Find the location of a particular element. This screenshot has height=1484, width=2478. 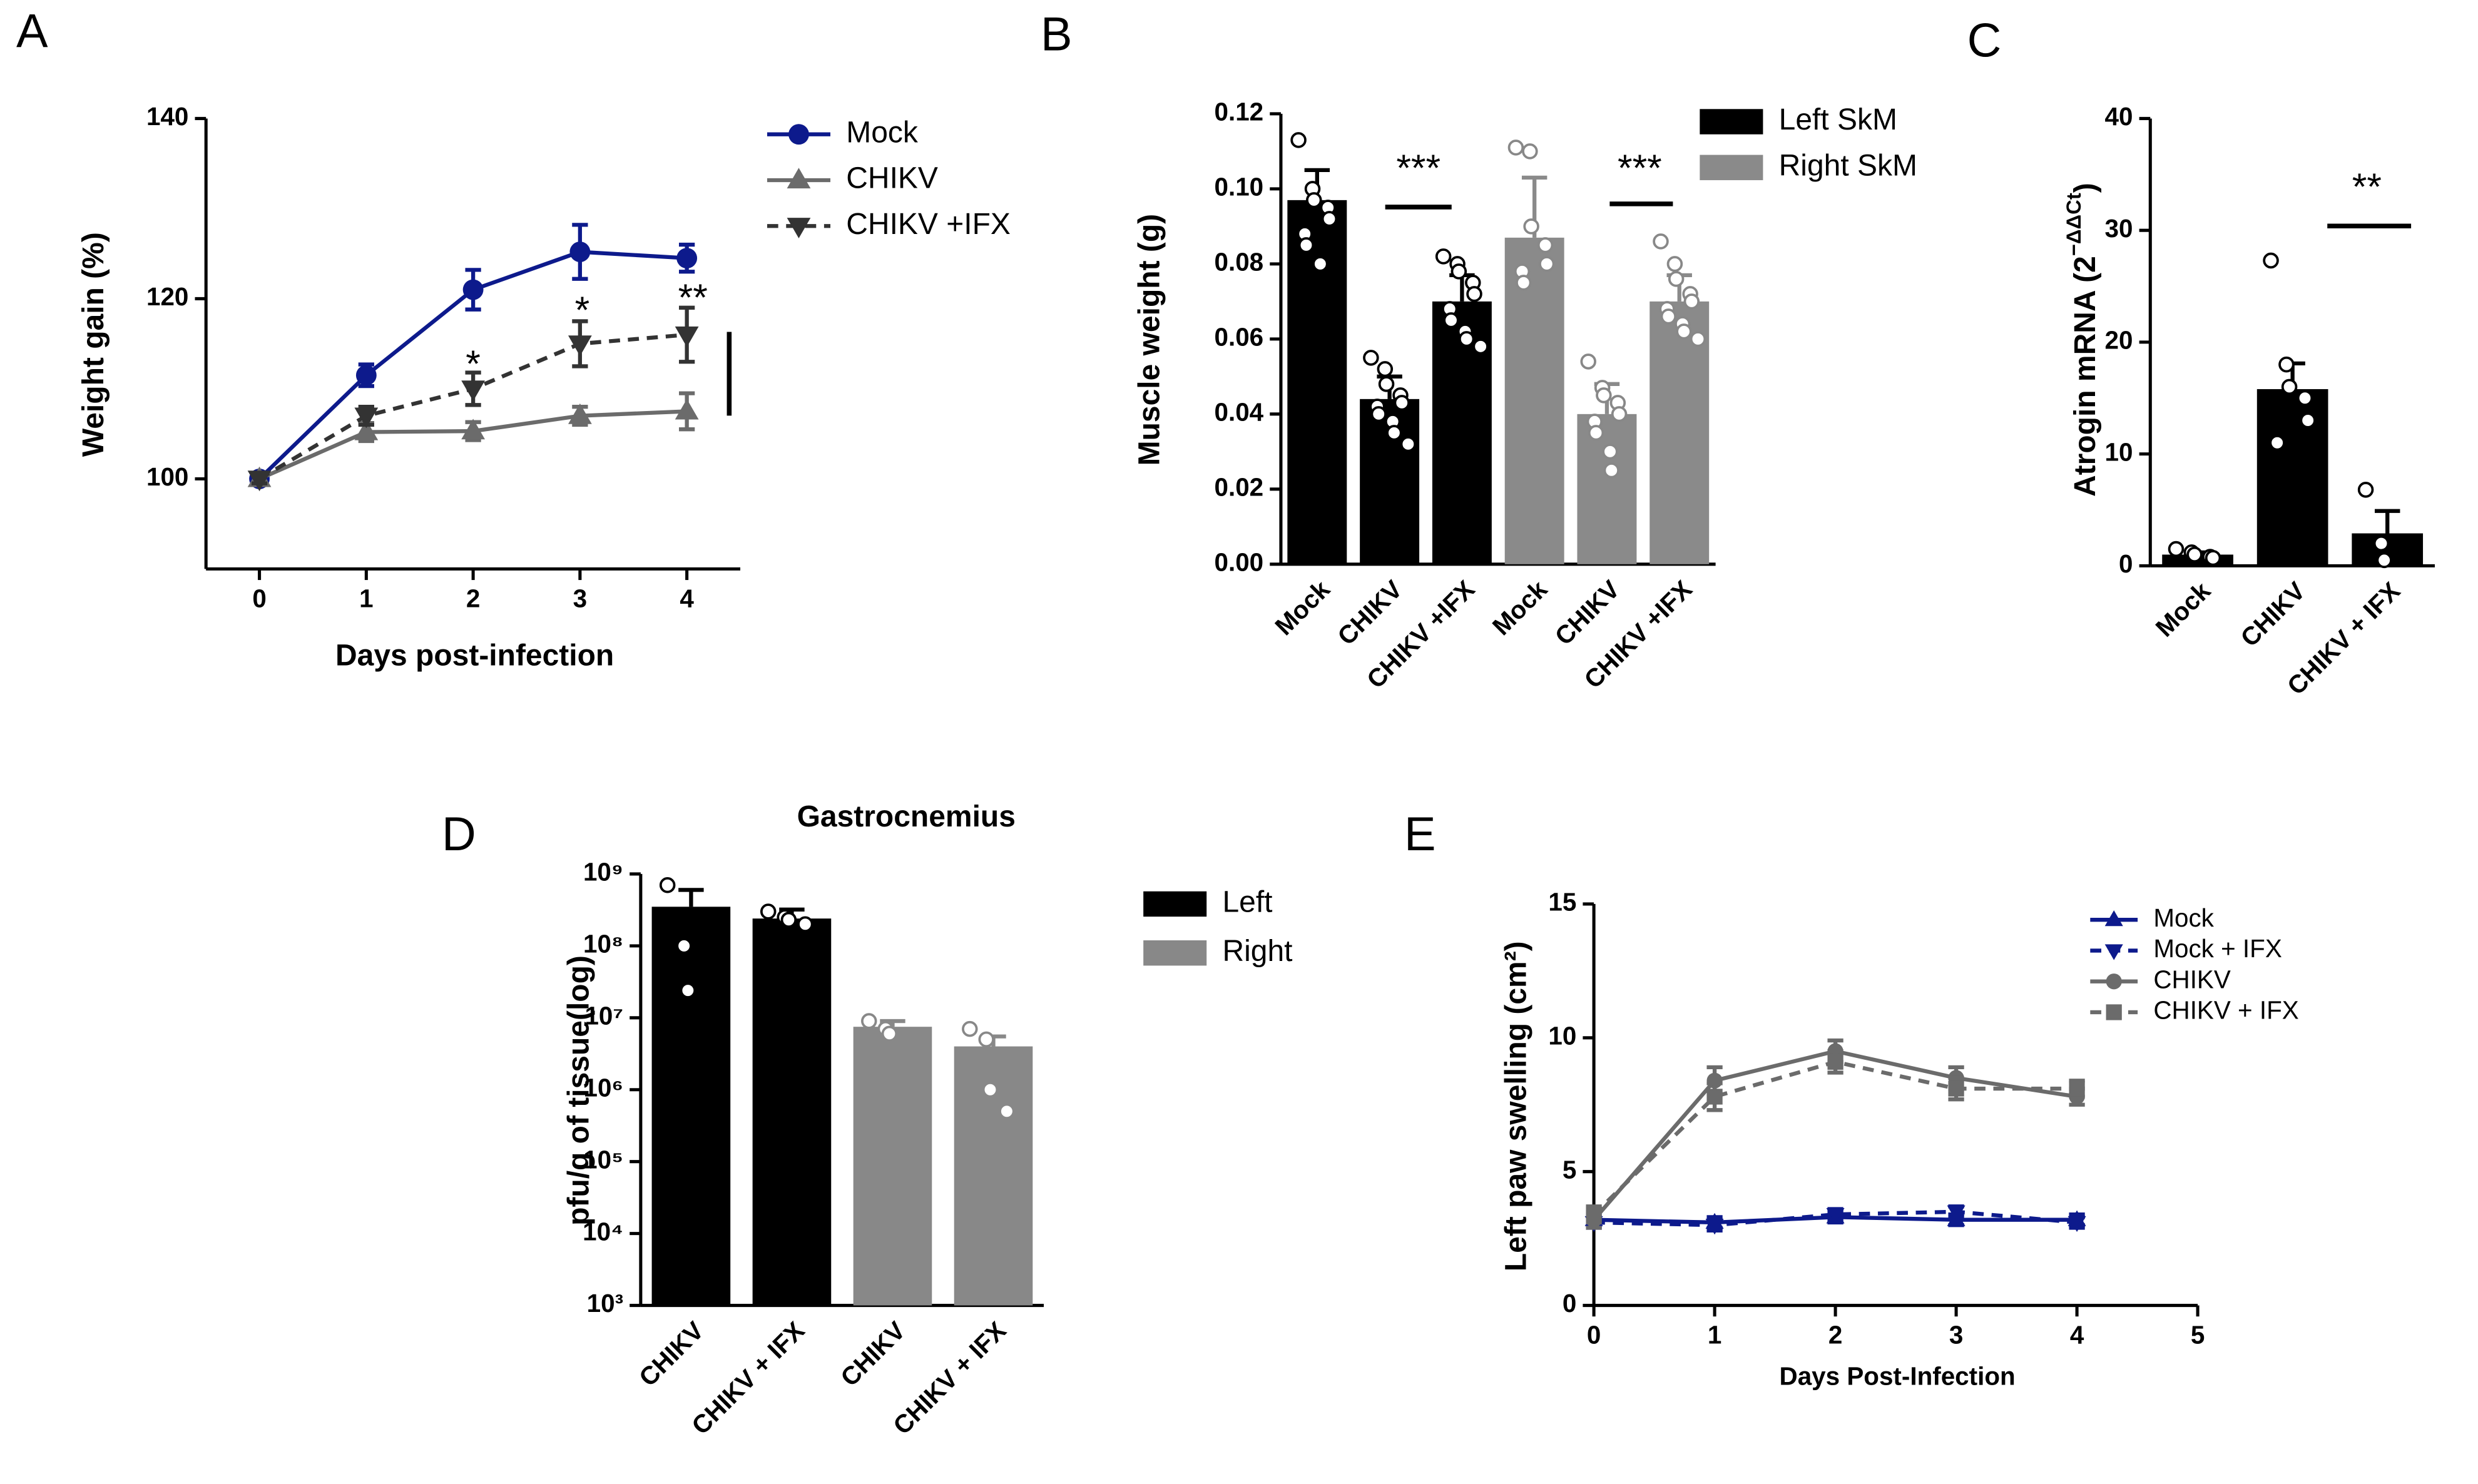

series-line is located at coordinates (1836, 1218).